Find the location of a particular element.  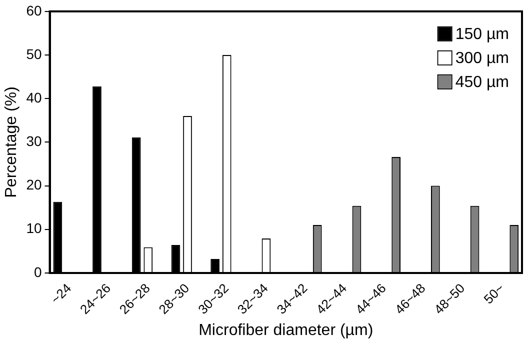

x-tick-label: 50~ is located at coordinates (494, 293).